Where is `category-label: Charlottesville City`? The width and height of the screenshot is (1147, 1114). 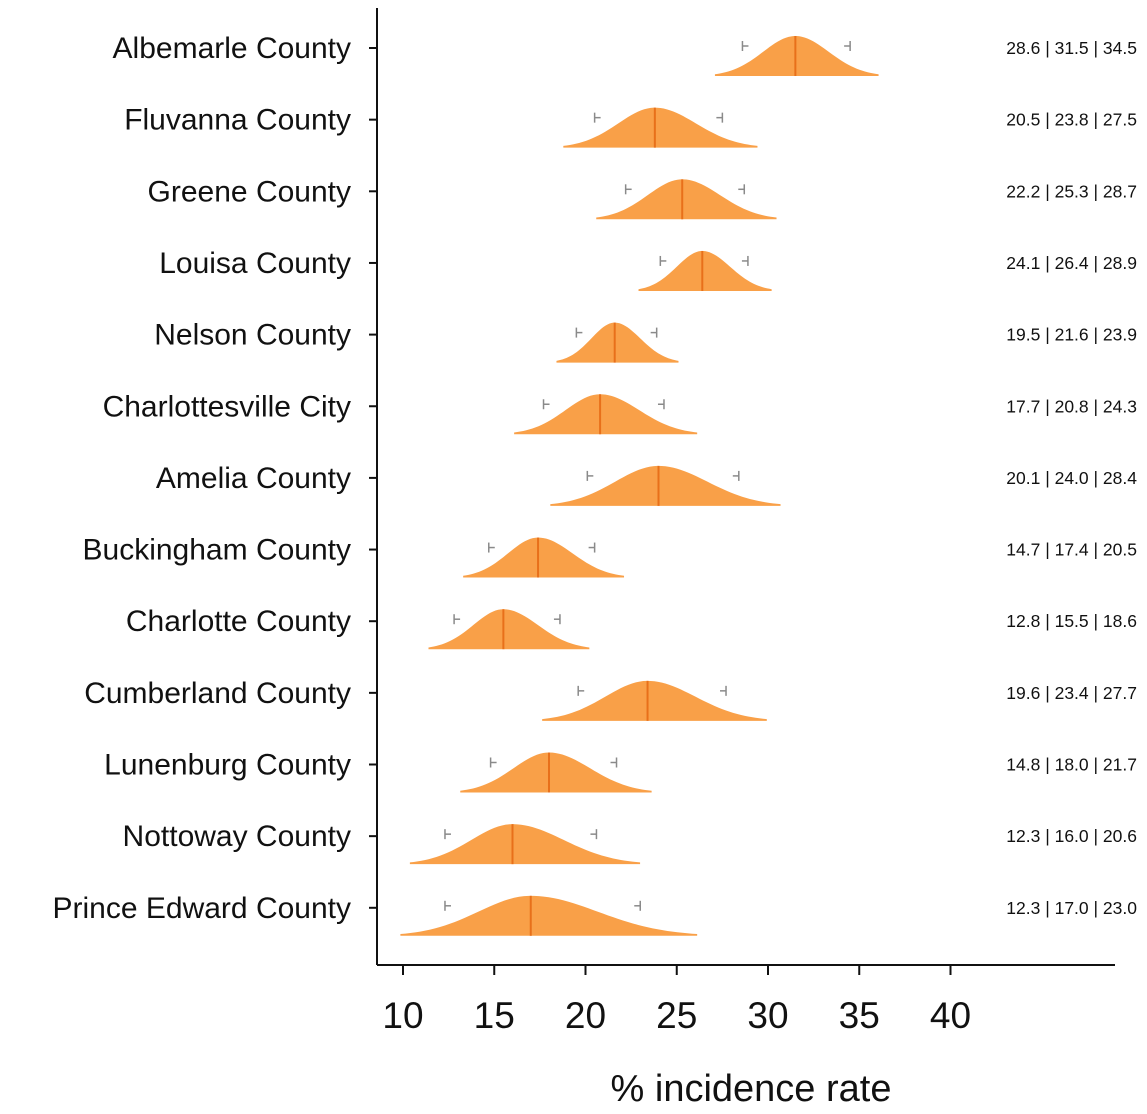 category-label: Charlottesville City is located at coordinates (227, 406).